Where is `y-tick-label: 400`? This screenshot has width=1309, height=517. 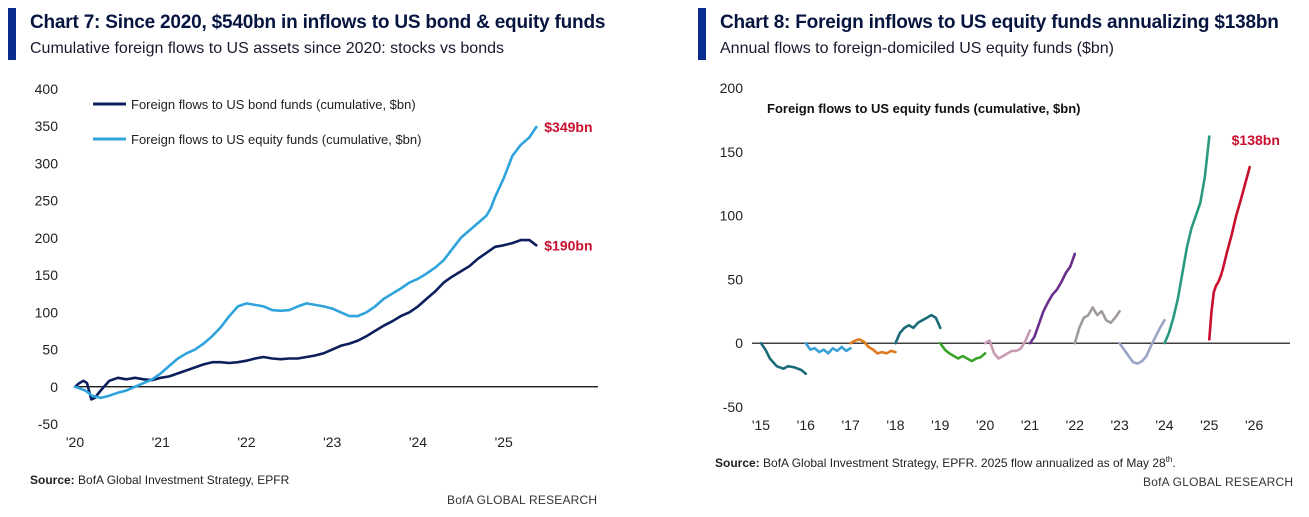 y-tick-label: 400 is located at coordinates (47, 89).